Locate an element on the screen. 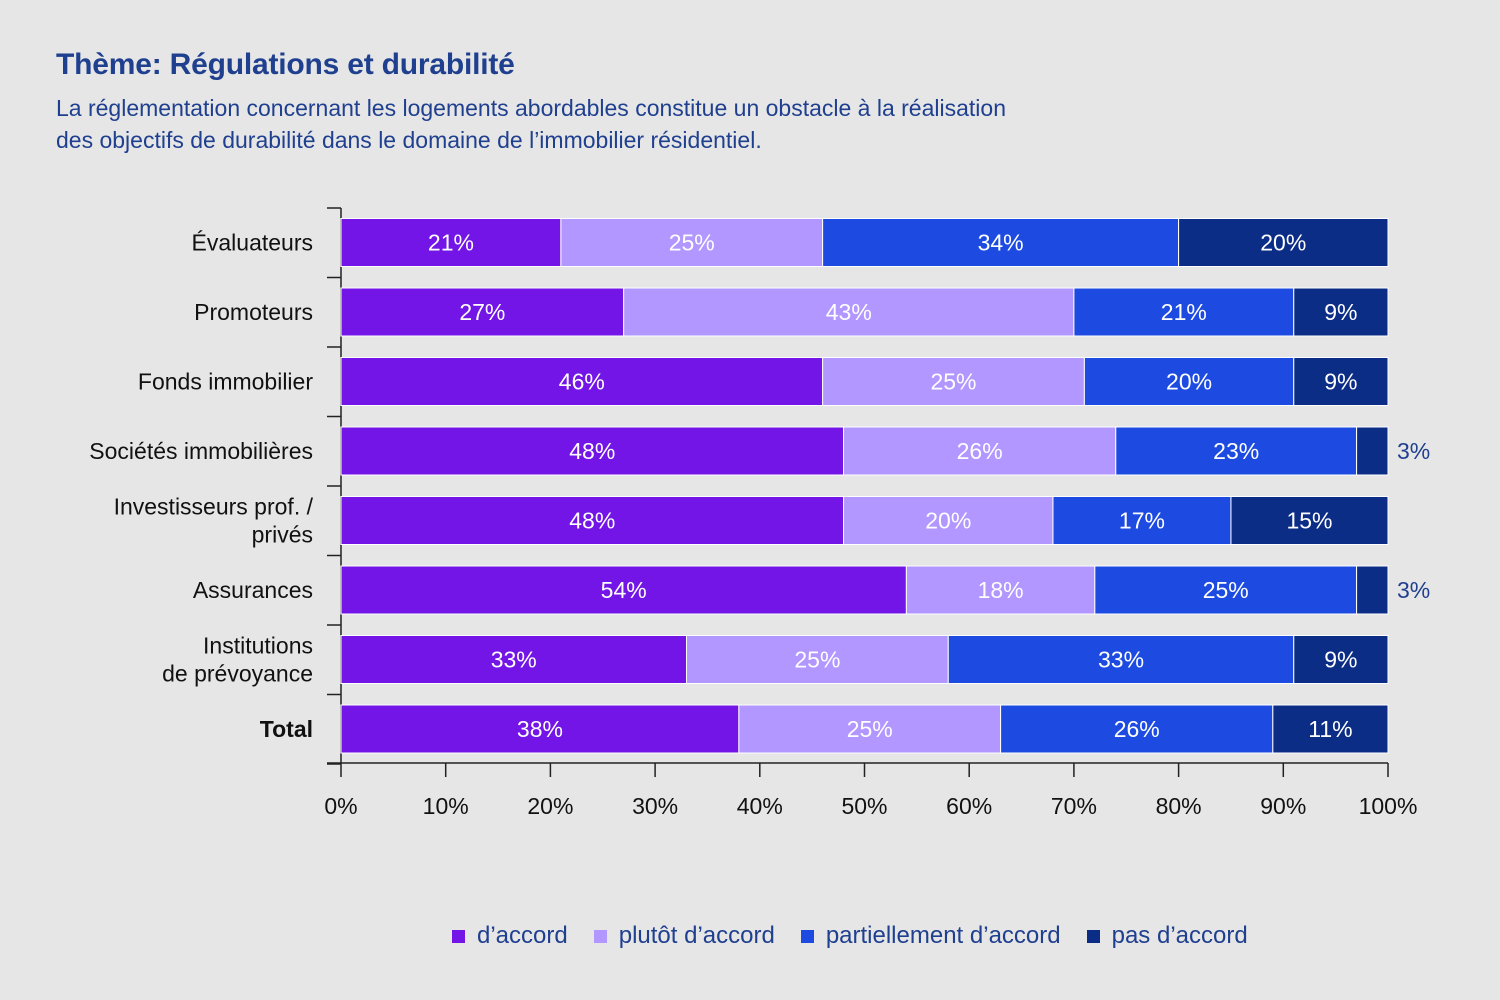 The height and width of the screenshot is (1000, 1500). category-label: Promoteurs is located at coordinates (253, 312).